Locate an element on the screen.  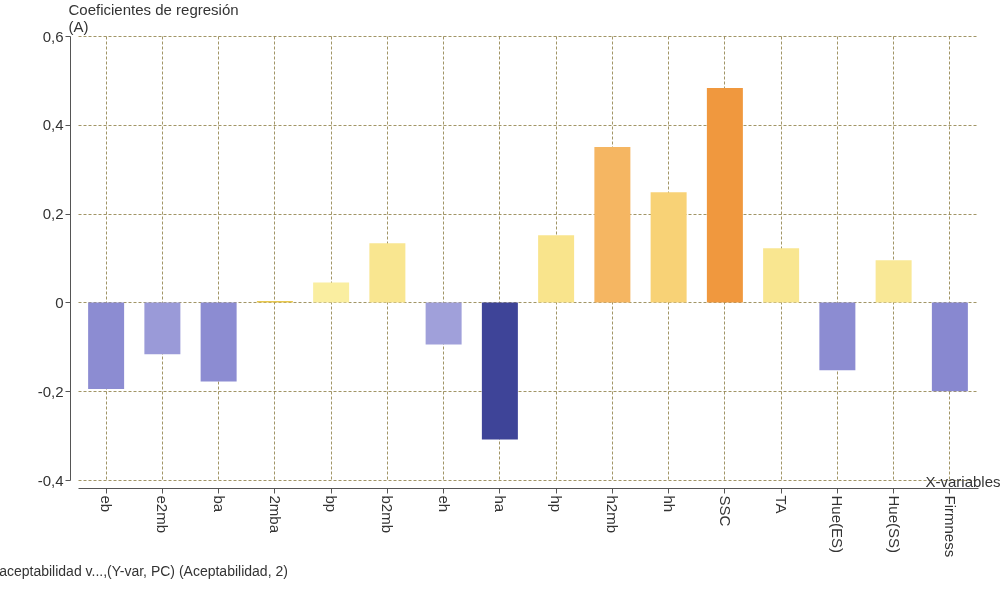
x-tick-label: eh is located at coordinates (444, 504).